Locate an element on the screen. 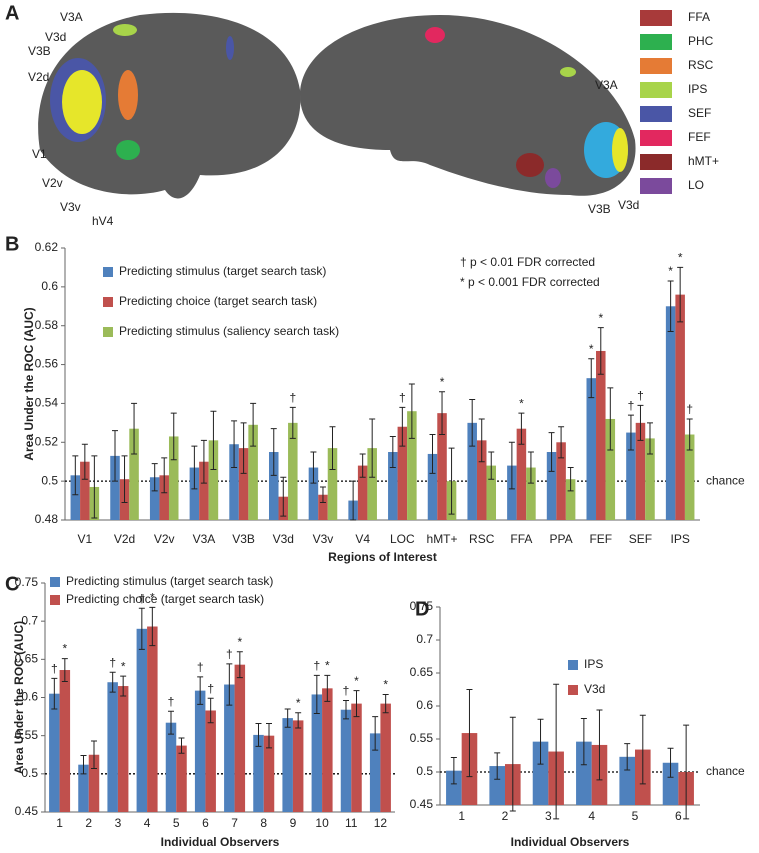 The width and height of the screenshot is (759, 853). x-tick-label: V2v is located at coordinates (164, 539).